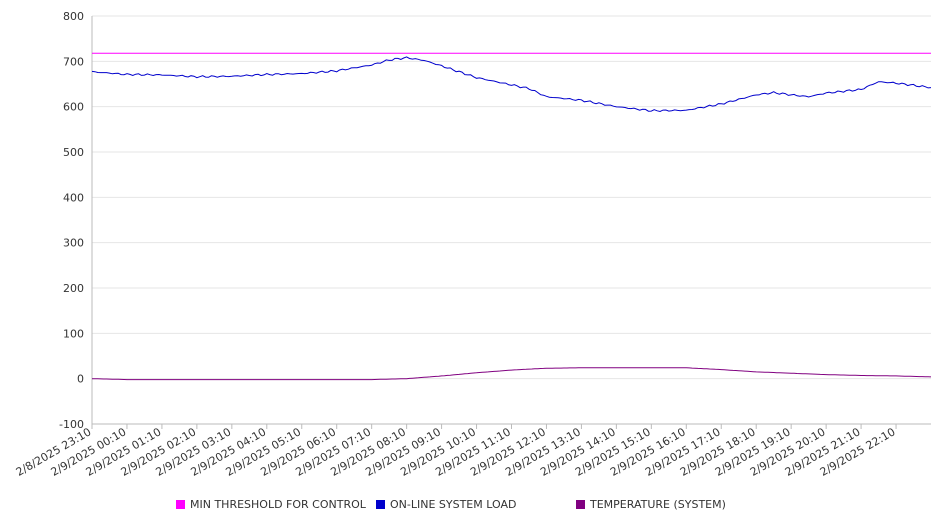 The width and height of the screenshot is (946, 530). What do you see at coordinates (180, 504) in the screenshot?
I see `legend-swatch-min-threshold` at bounding box center [180, 504].